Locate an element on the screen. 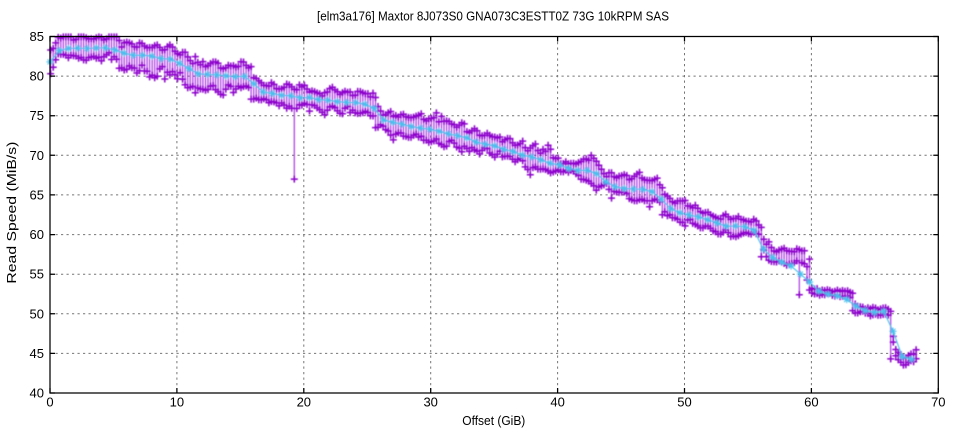 The height and width of the screenshot is (437, 960). svg-text: 30 is located at coordinates (430, 402).